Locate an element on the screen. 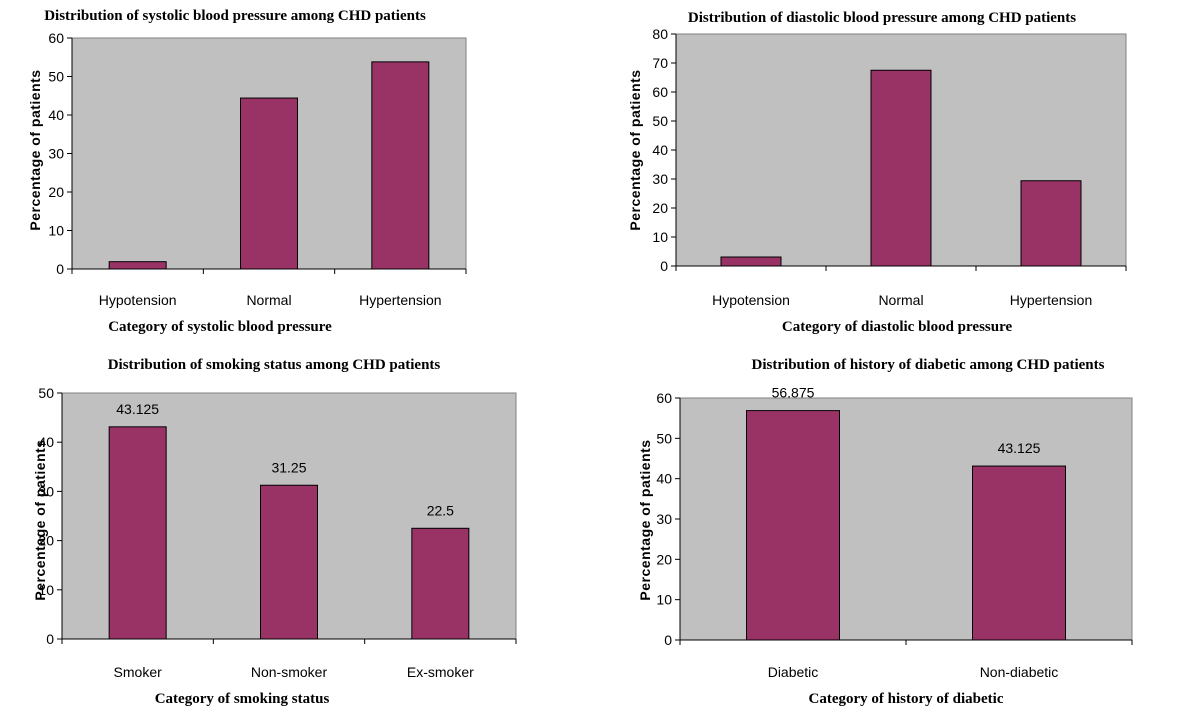 This screenshot has height=716, width=1182. x-axis-title: Category of history of diabetic is located at coordinates (906, 699).